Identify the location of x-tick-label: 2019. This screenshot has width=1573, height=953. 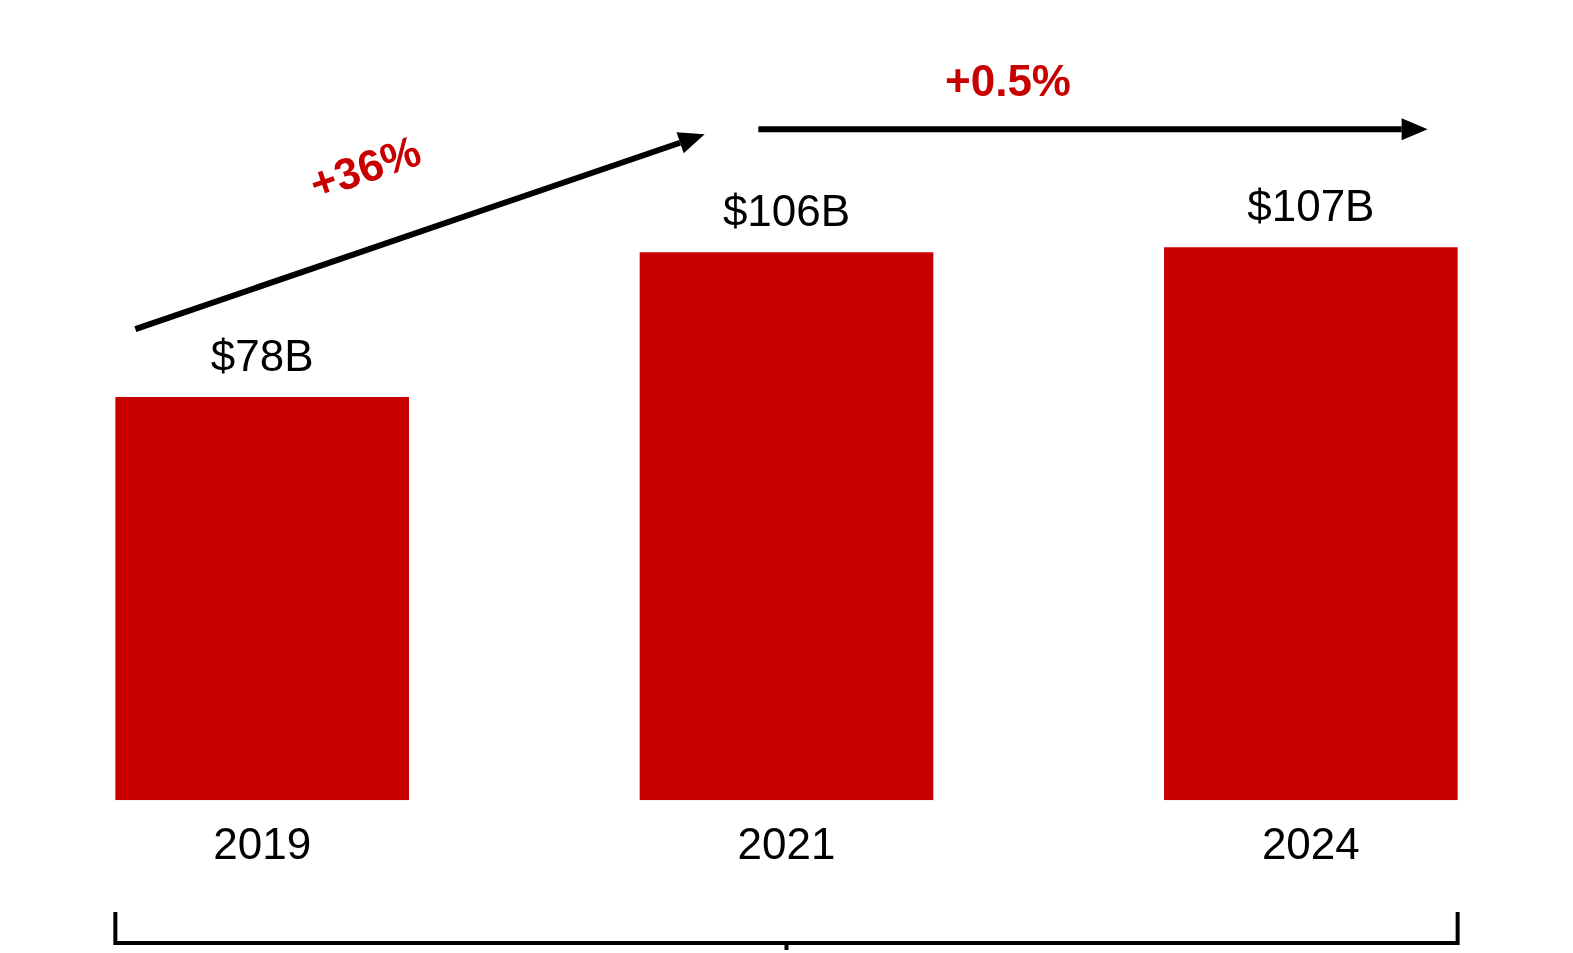
(262, 843).